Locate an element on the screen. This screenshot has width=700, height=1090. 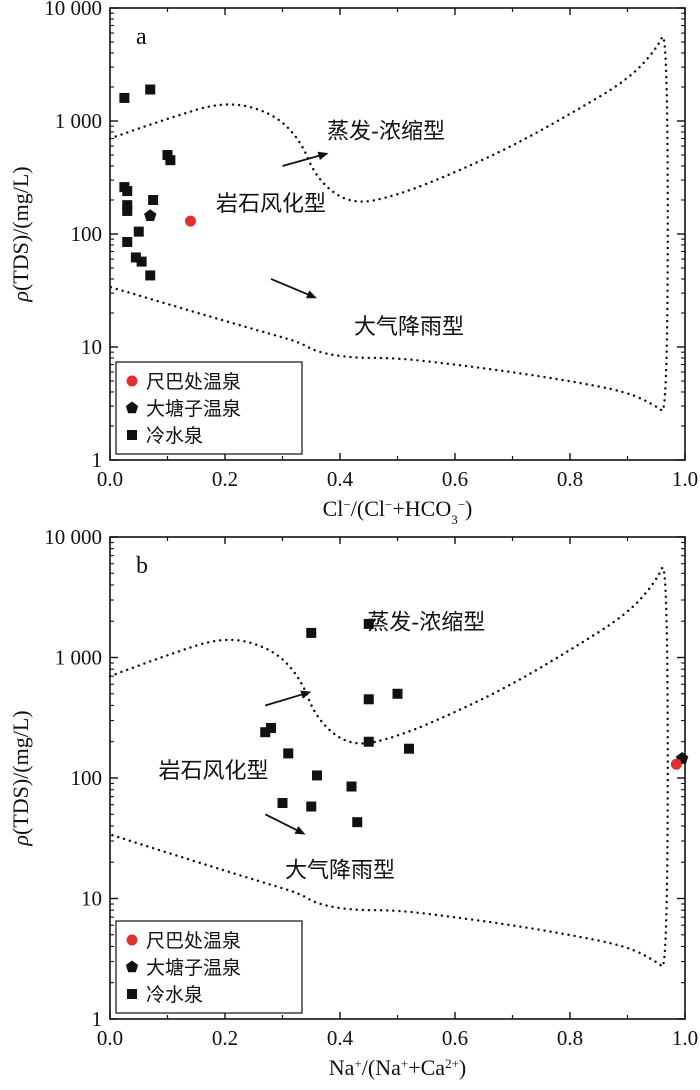
data-point-pentagon is located at coordinates (150, 215).